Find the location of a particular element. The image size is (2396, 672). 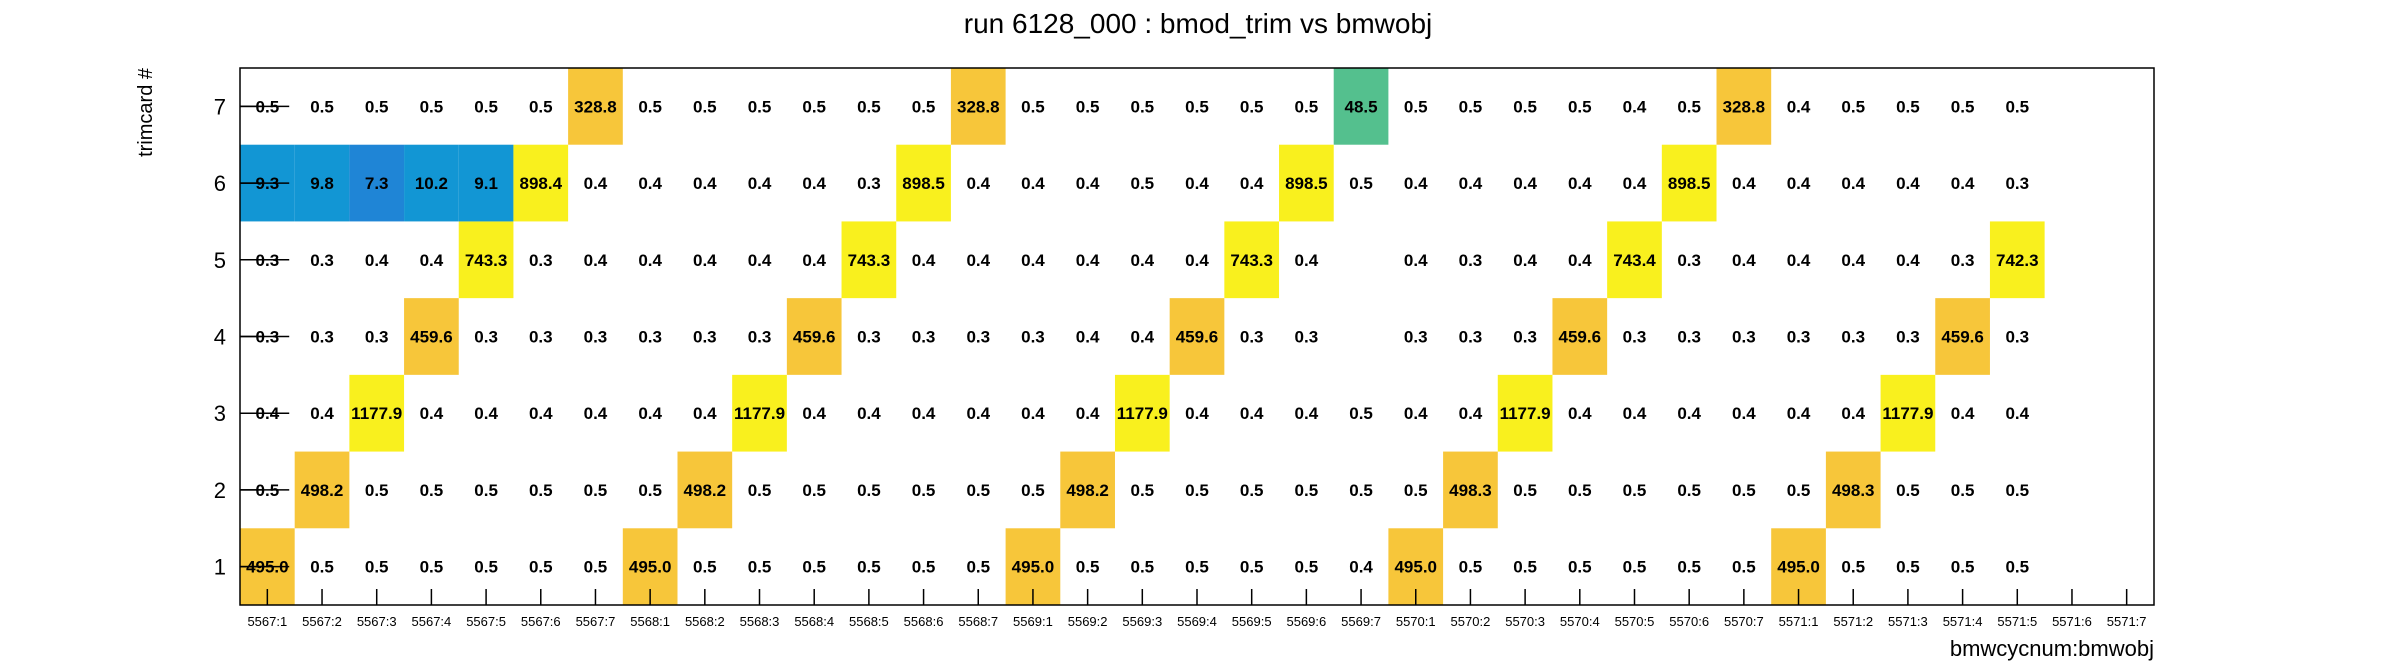

x-tick-label: 5570:6 is located at coordinates (1689, 621).